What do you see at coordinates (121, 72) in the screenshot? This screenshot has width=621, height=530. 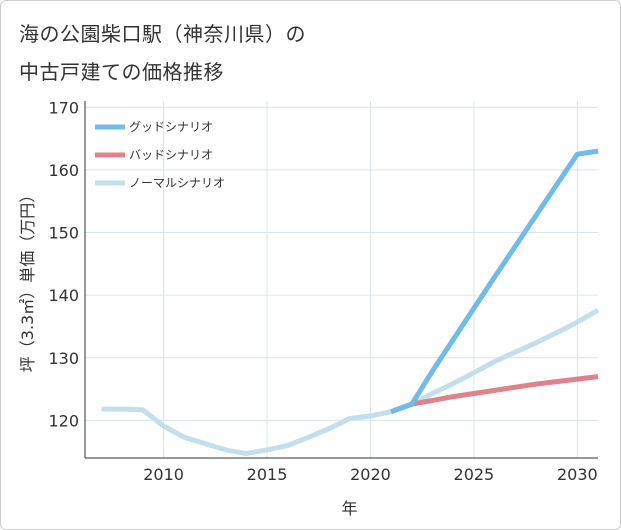 I see `chart-title-line2: 中古戸建ての価格推移` at bounding box center [121, 72].